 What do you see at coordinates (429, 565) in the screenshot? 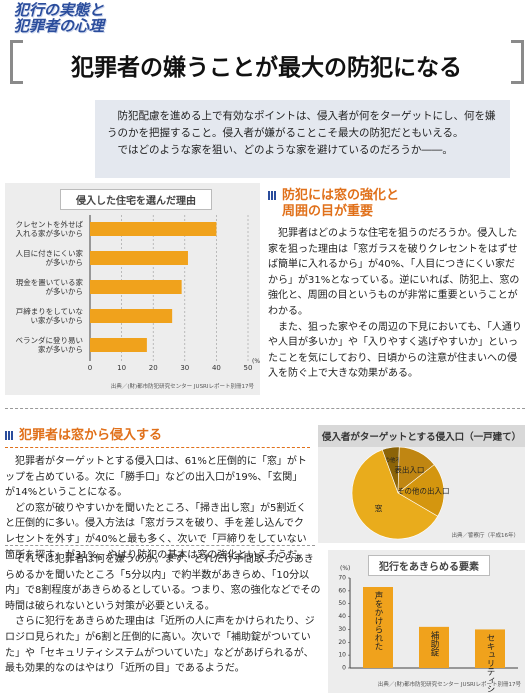
I see `chart-title: 犯行をあきらめる要素` at bounding box center [429, 565].